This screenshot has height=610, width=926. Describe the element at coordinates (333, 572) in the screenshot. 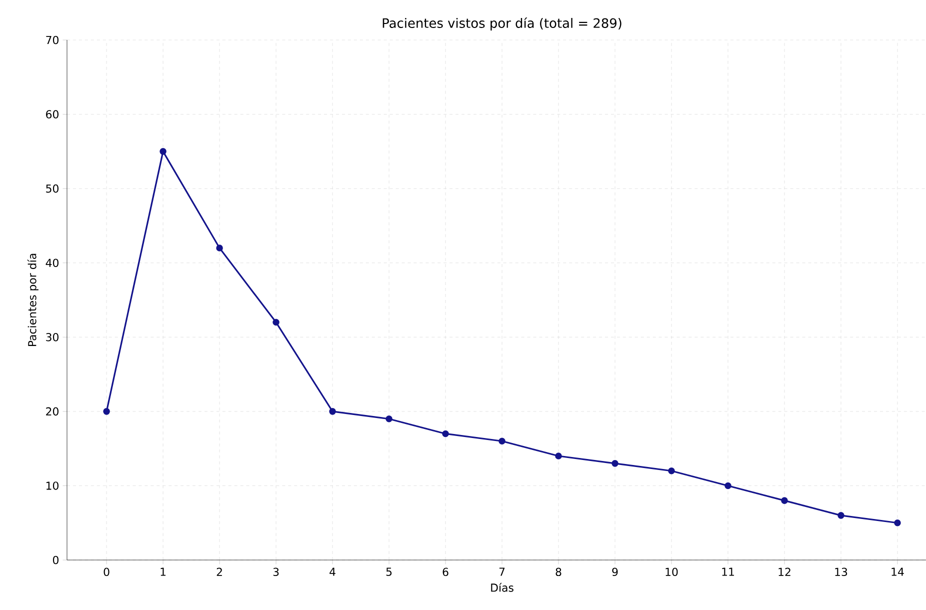

I see `x-tick-label: 4` at that location.